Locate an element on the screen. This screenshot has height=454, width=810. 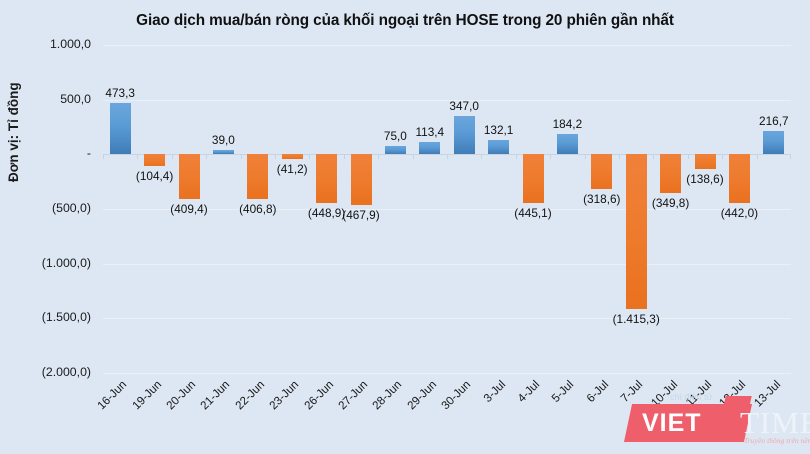
bar-data-label: (1.415,3) is located at coordinates (636, 319).